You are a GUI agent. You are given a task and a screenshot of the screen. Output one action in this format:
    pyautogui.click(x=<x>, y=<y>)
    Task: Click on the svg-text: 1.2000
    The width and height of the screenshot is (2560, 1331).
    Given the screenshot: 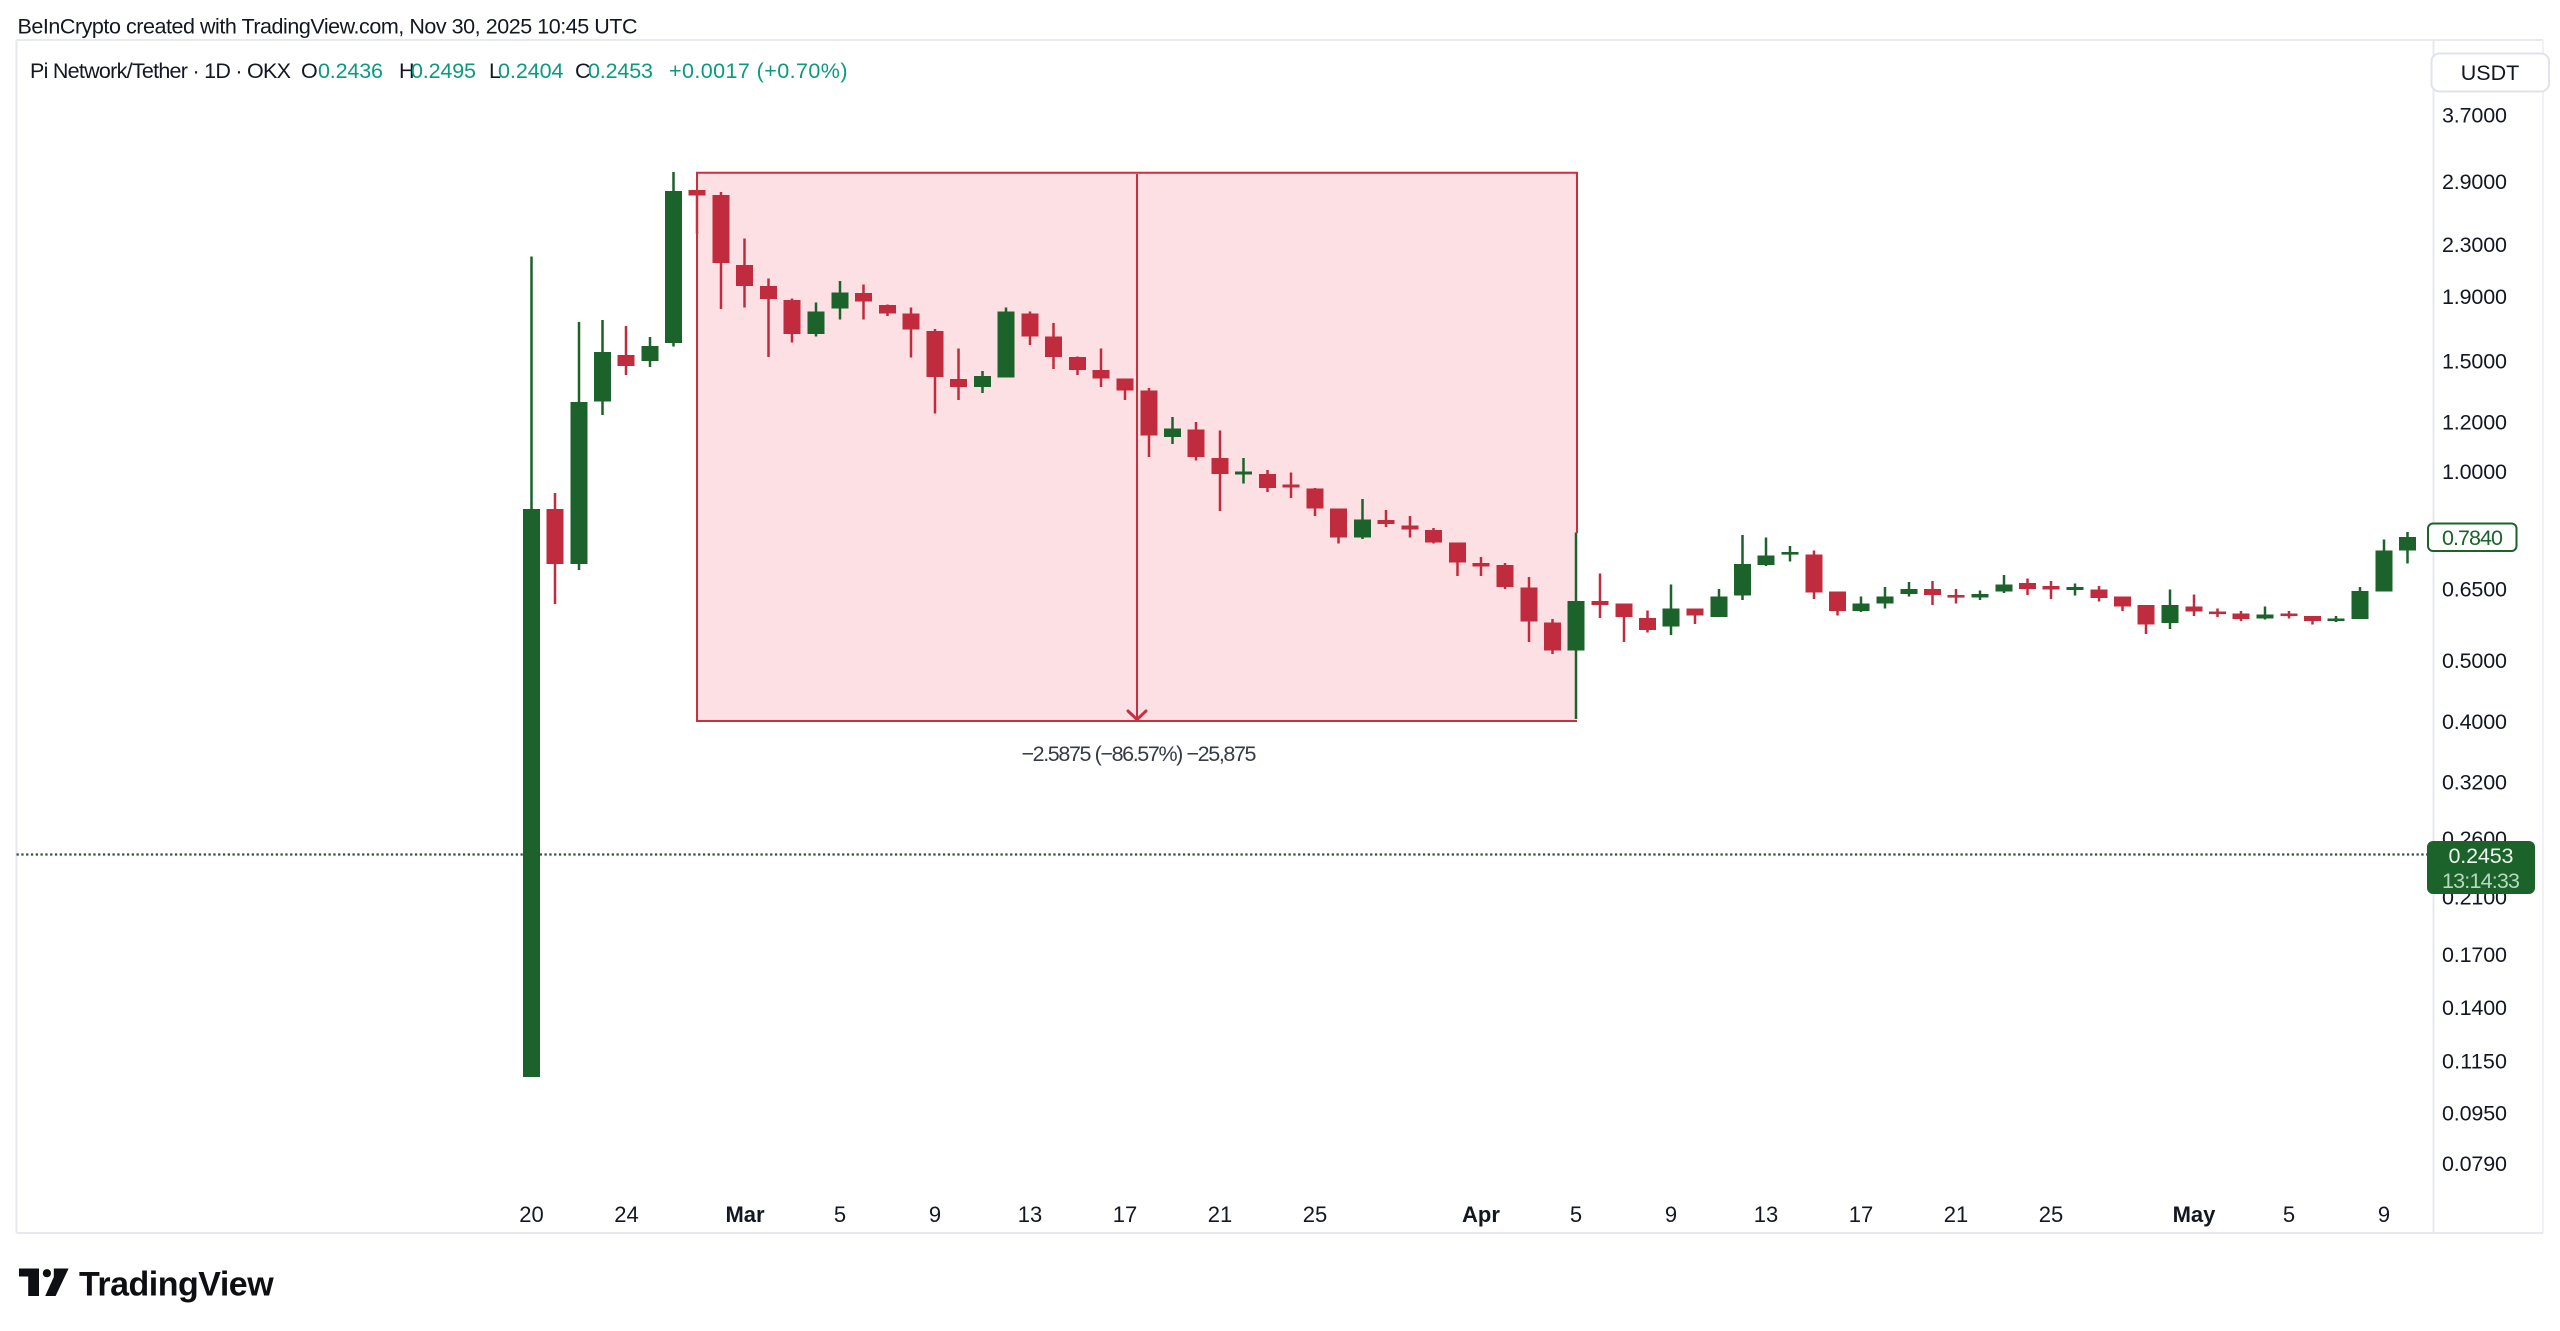 What is the action you would take?
    pyautogui.click(x=2474, y=422)
    